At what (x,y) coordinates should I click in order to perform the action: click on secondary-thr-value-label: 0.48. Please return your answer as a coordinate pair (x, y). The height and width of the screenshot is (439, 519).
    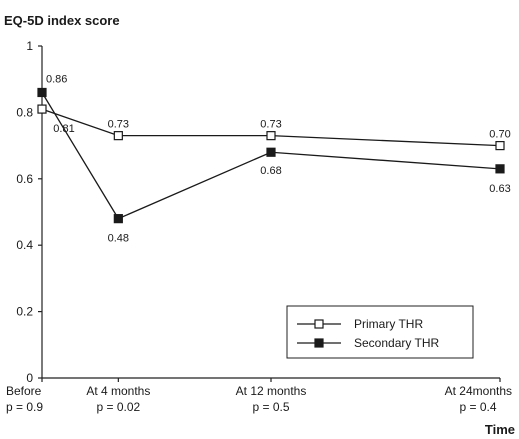
    Looking at the image, I should click on (118, 239).